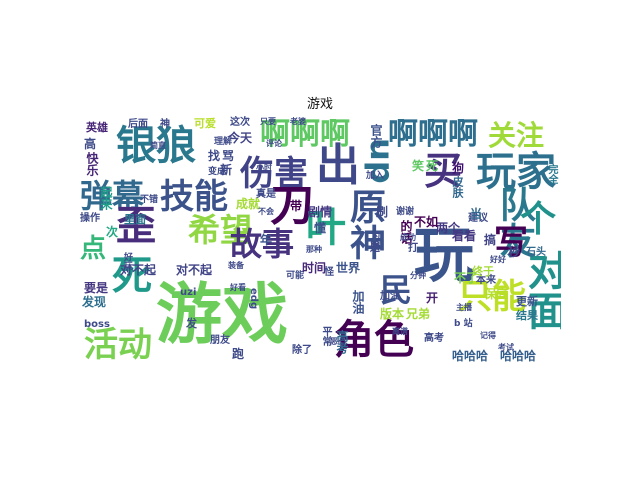 This screenshot has width=640, height=480. What do you see at coordinates (516, 172) in the screenshot?
I see `cloud-word: 玩家` at bounding box center [516, 172].